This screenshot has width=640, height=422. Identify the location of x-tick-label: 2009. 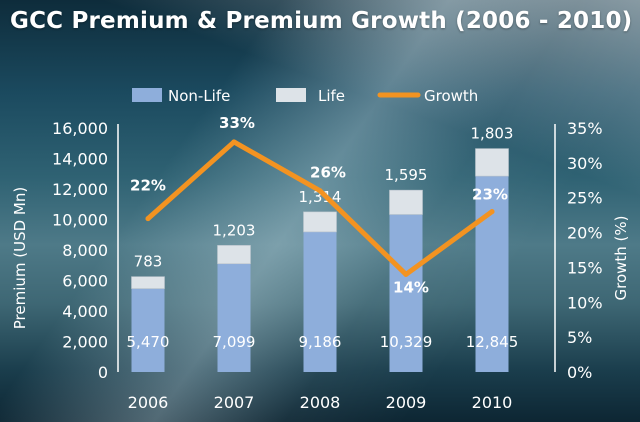
(406, 402).